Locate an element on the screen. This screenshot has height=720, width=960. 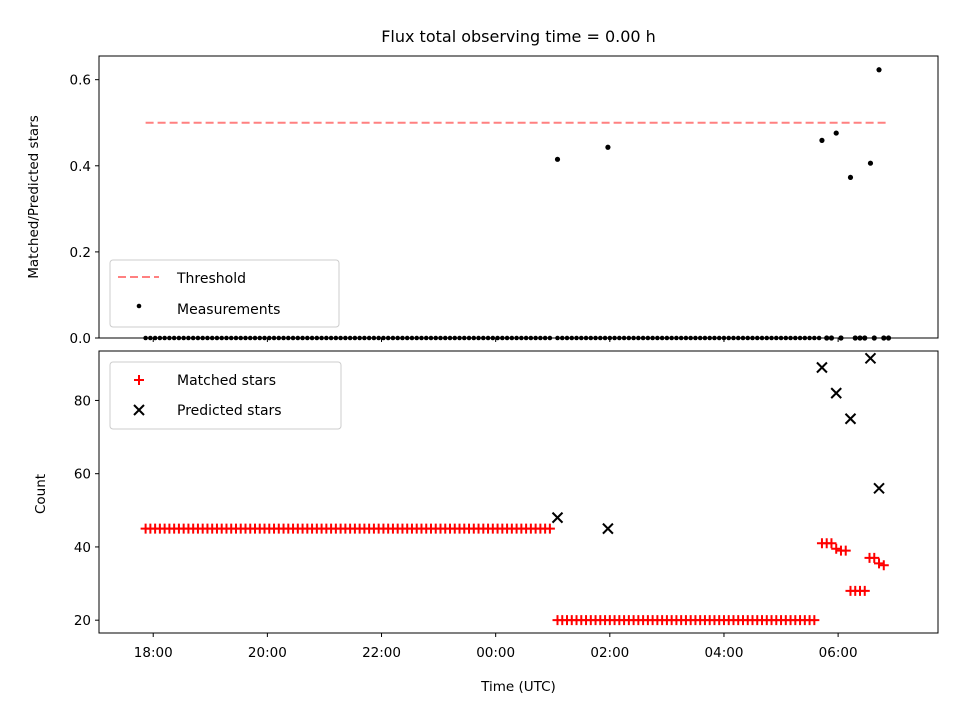
bottom-x-ticks: 18:00 20:00 22:00 00:00 02:00 04:00 06:00 is located at coordinates (496, 647).